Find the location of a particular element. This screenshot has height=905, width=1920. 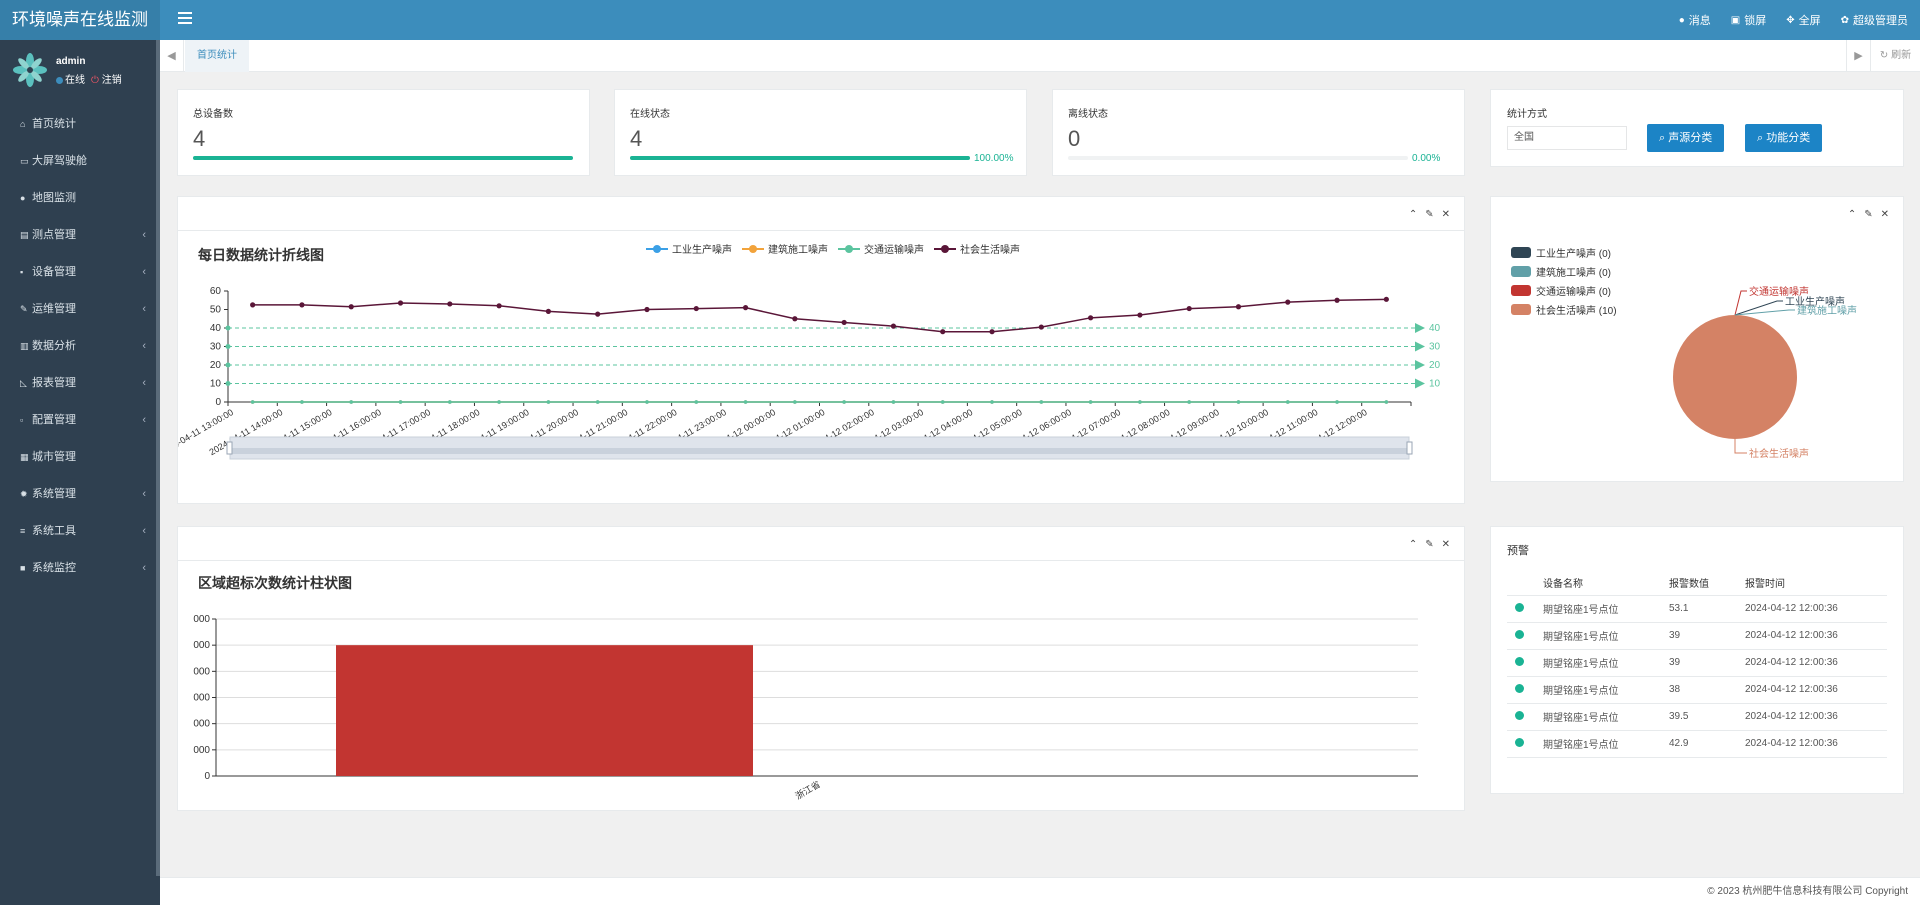

status-dot-icon is located at coordinates (1519, 715).